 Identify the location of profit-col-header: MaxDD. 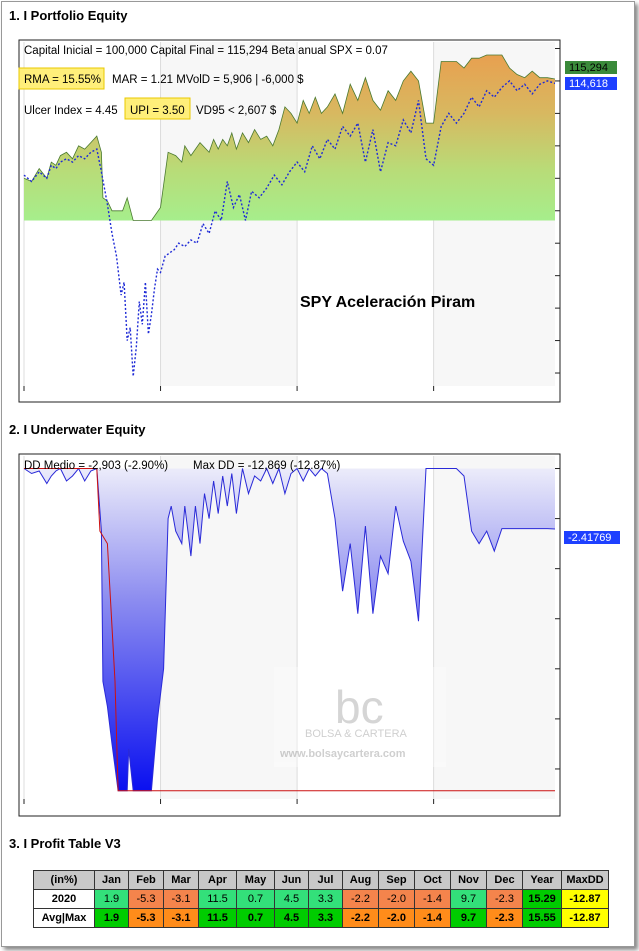
(585, 880).